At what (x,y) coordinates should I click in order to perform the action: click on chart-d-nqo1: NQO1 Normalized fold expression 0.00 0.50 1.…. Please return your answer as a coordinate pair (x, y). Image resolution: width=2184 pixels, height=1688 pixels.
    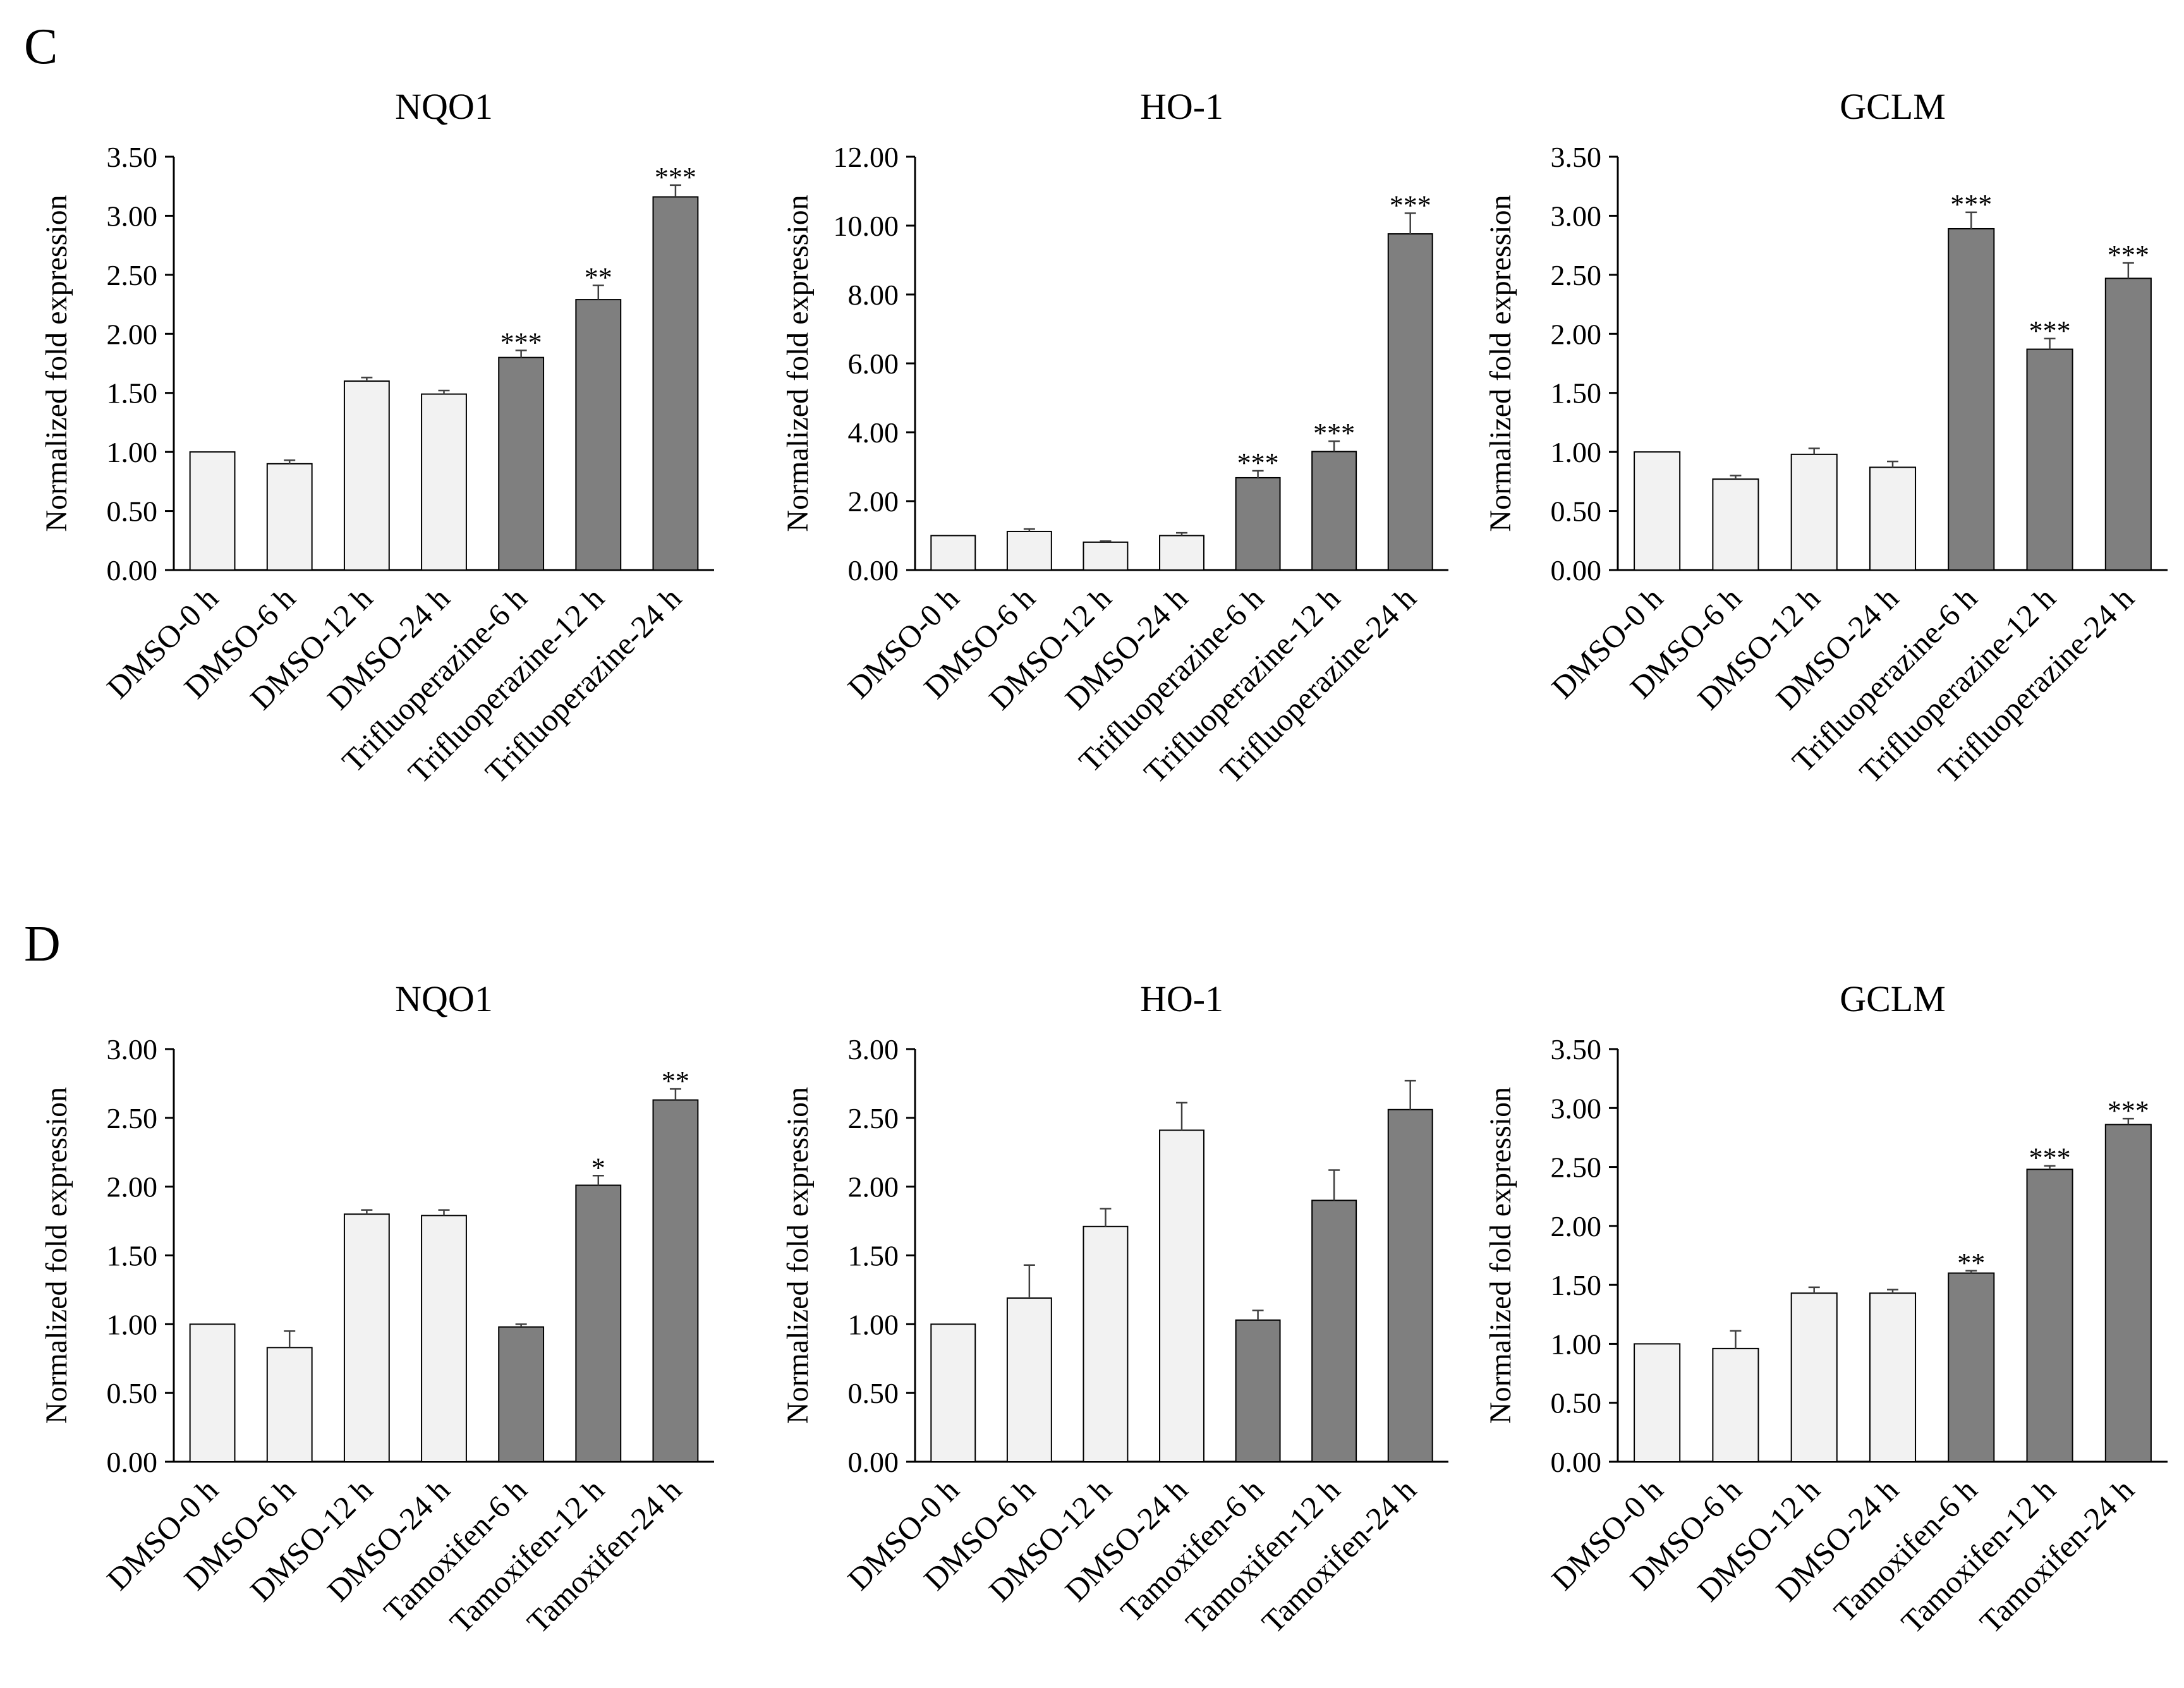
    Looking at the image, I should click on (377, 1309).